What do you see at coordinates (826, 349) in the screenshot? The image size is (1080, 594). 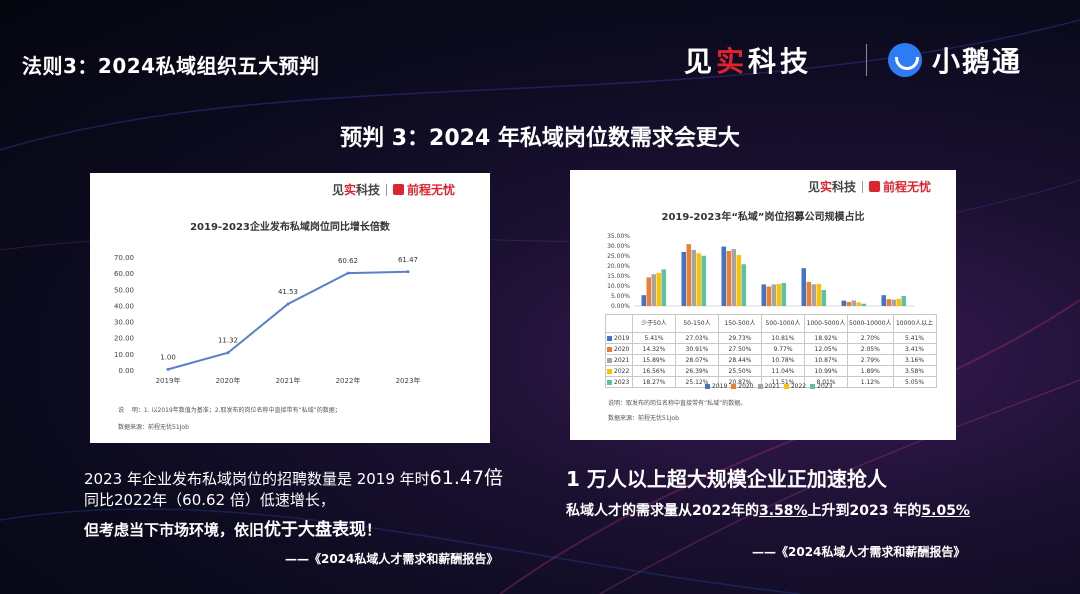 I see `table-cell: 12.05%` at bounding box center [826, 349].